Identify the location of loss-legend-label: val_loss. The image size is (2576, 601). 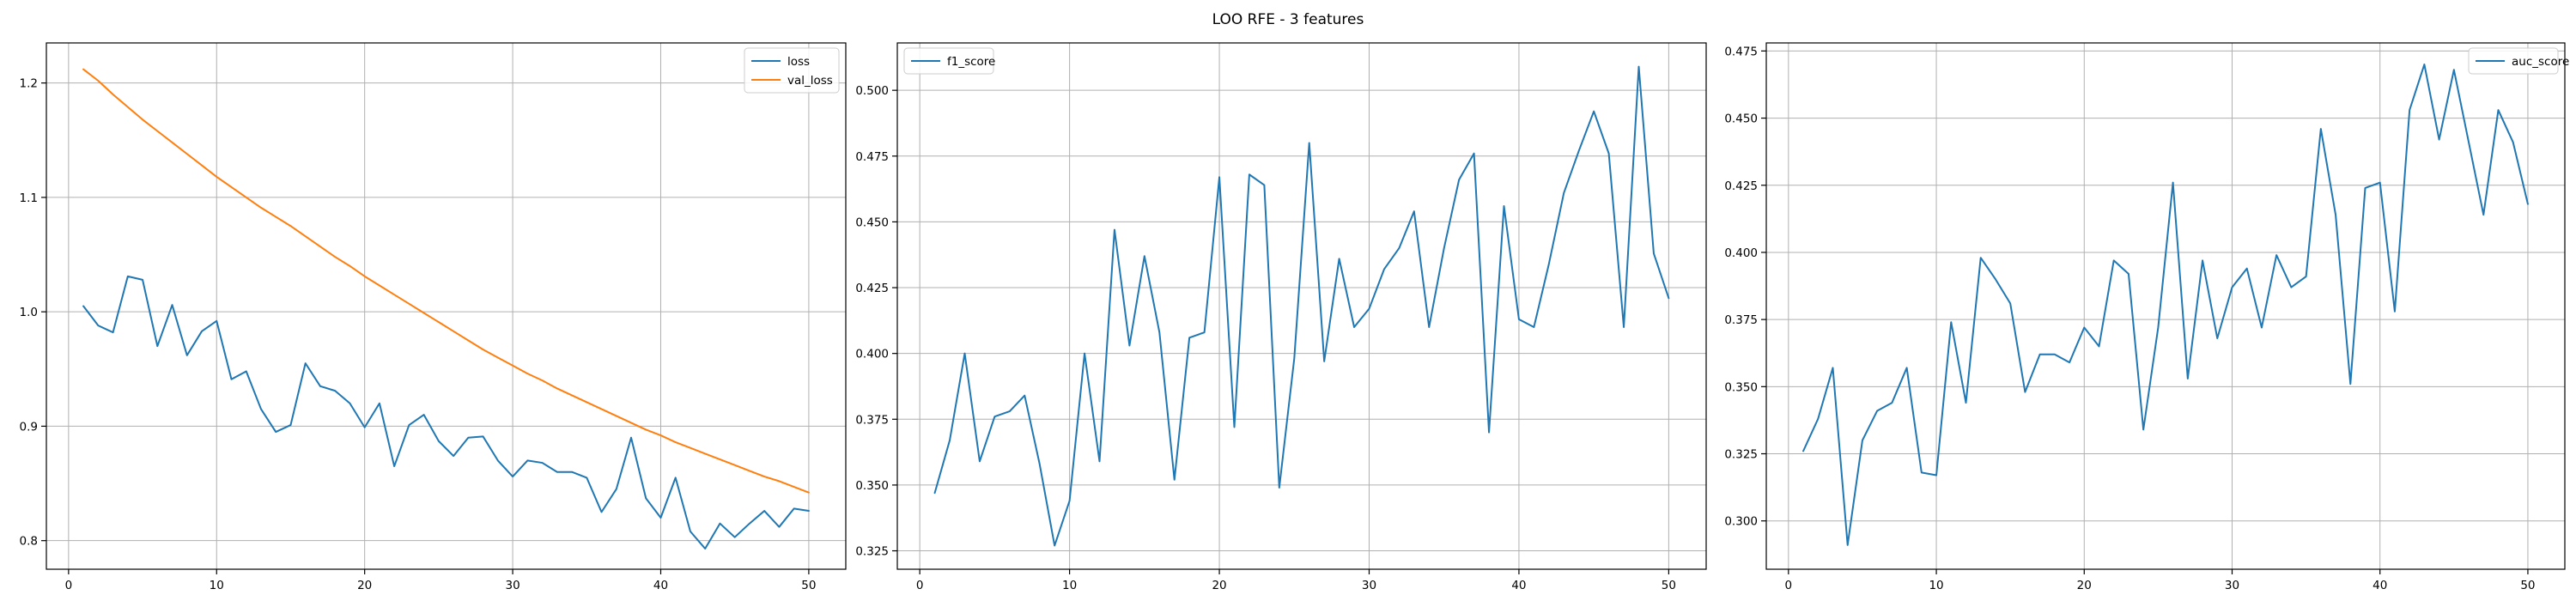
(810, 81).